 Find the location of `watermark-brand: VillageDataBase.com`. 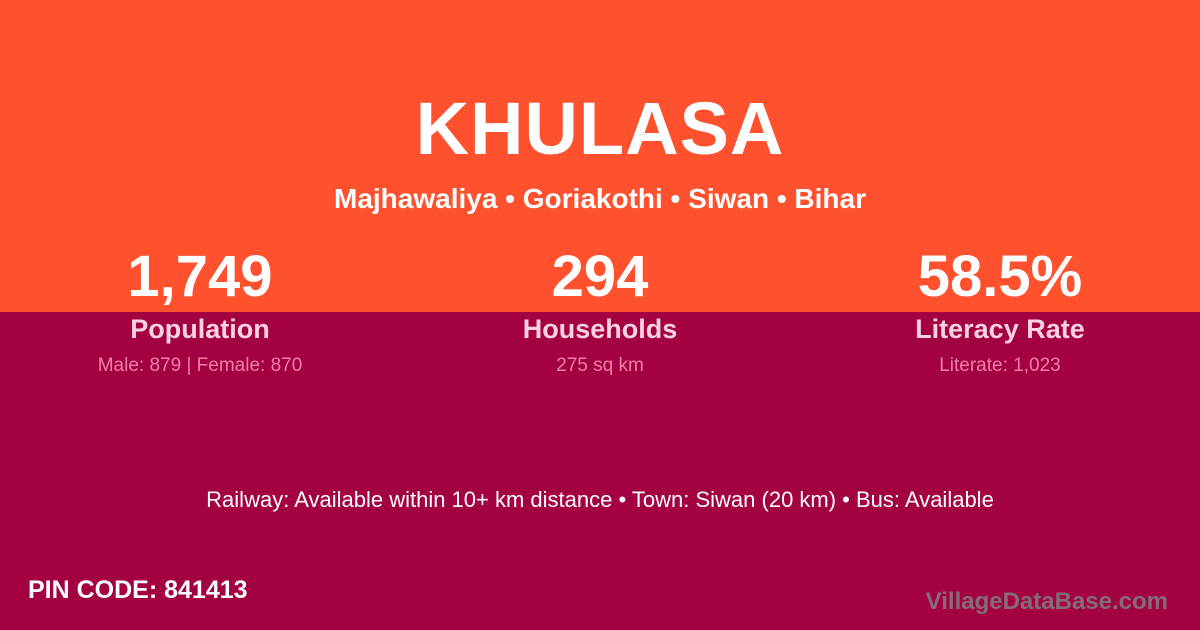

watermark-brand: VillageDataBase.com is located at coordinates (1046, 601).